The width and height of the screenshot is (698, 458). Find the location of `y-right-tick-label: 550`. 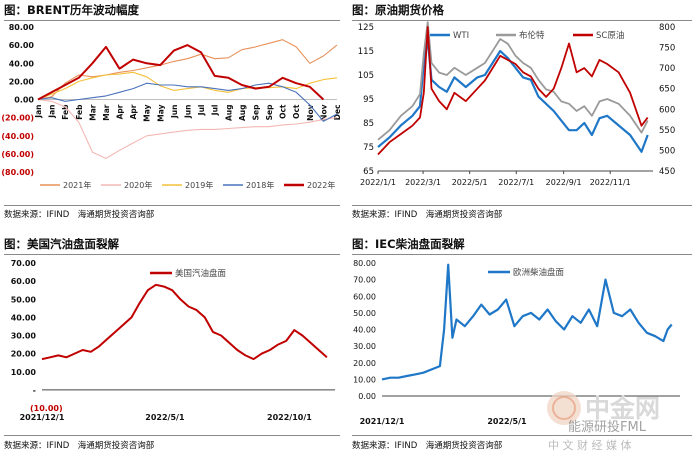

y-right-tick-label: 550 is located at coordinates (667, 131).